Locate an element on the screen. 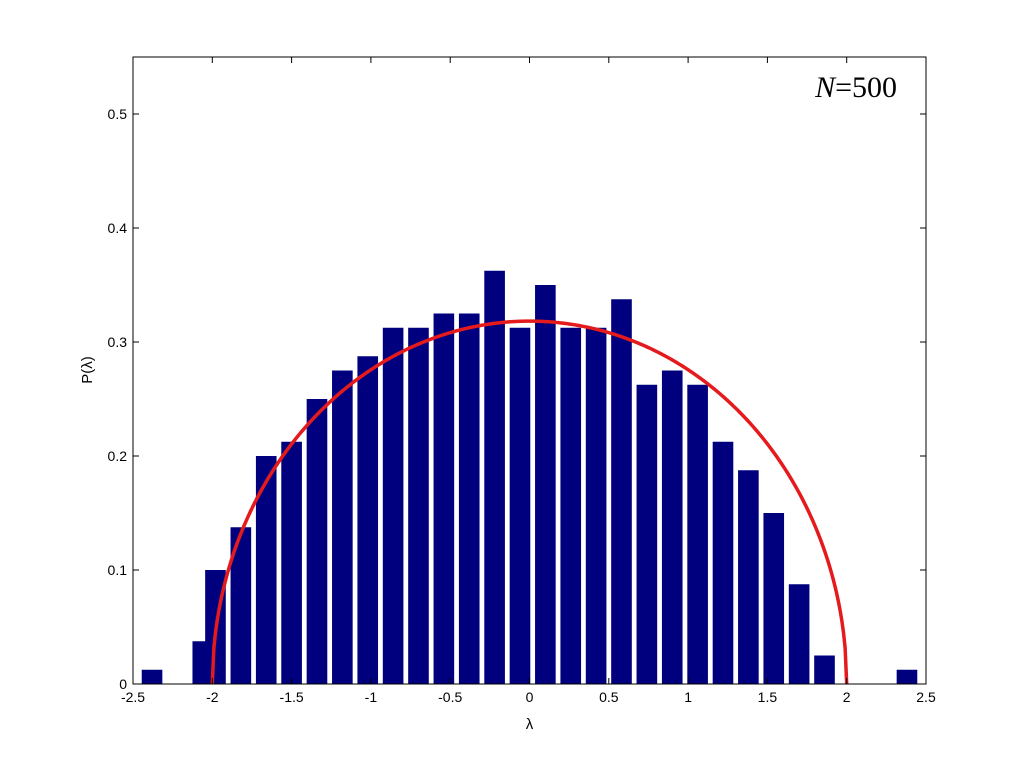 This screenshot has width=1024, height=773. x-tick-label: -1.5 is located at coordinates (292, 697).